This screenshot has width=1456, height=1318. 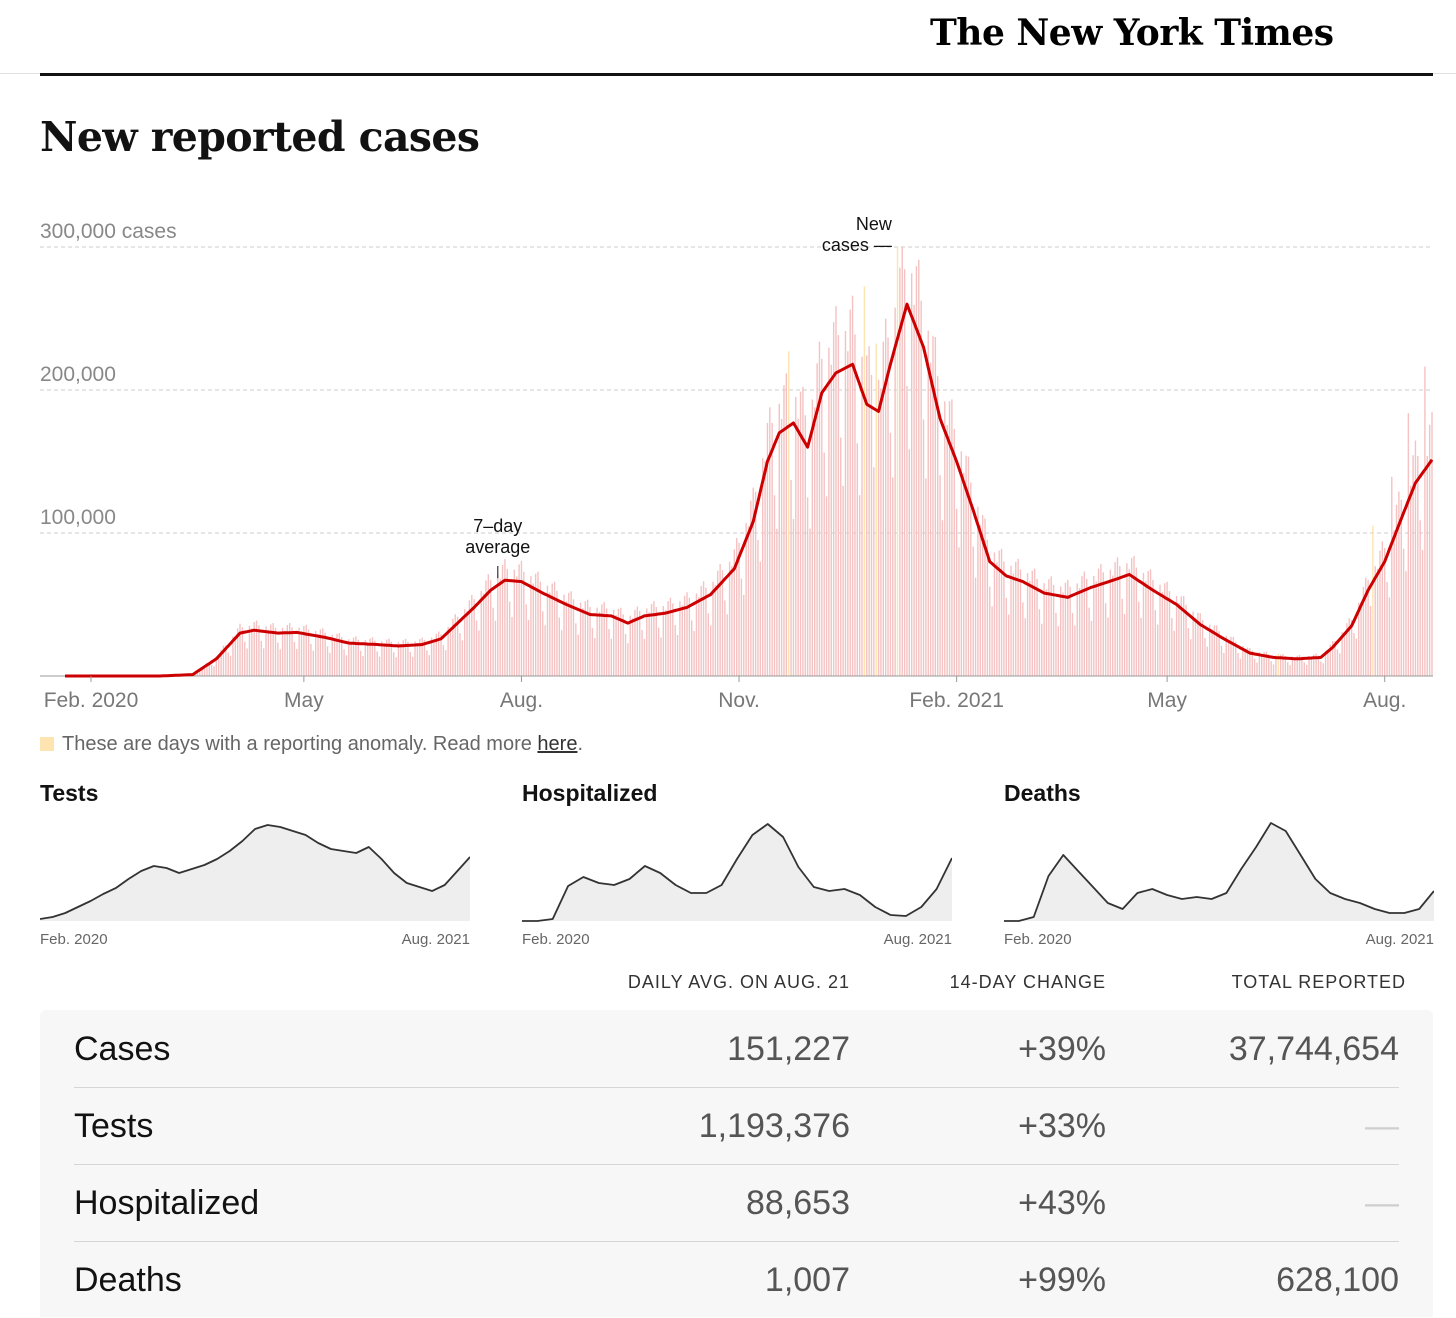 What do you see at coordinates (874, 224) in the screenshot?
I see `new-cases-annotation-label: New` at bounding box center [874, 224].